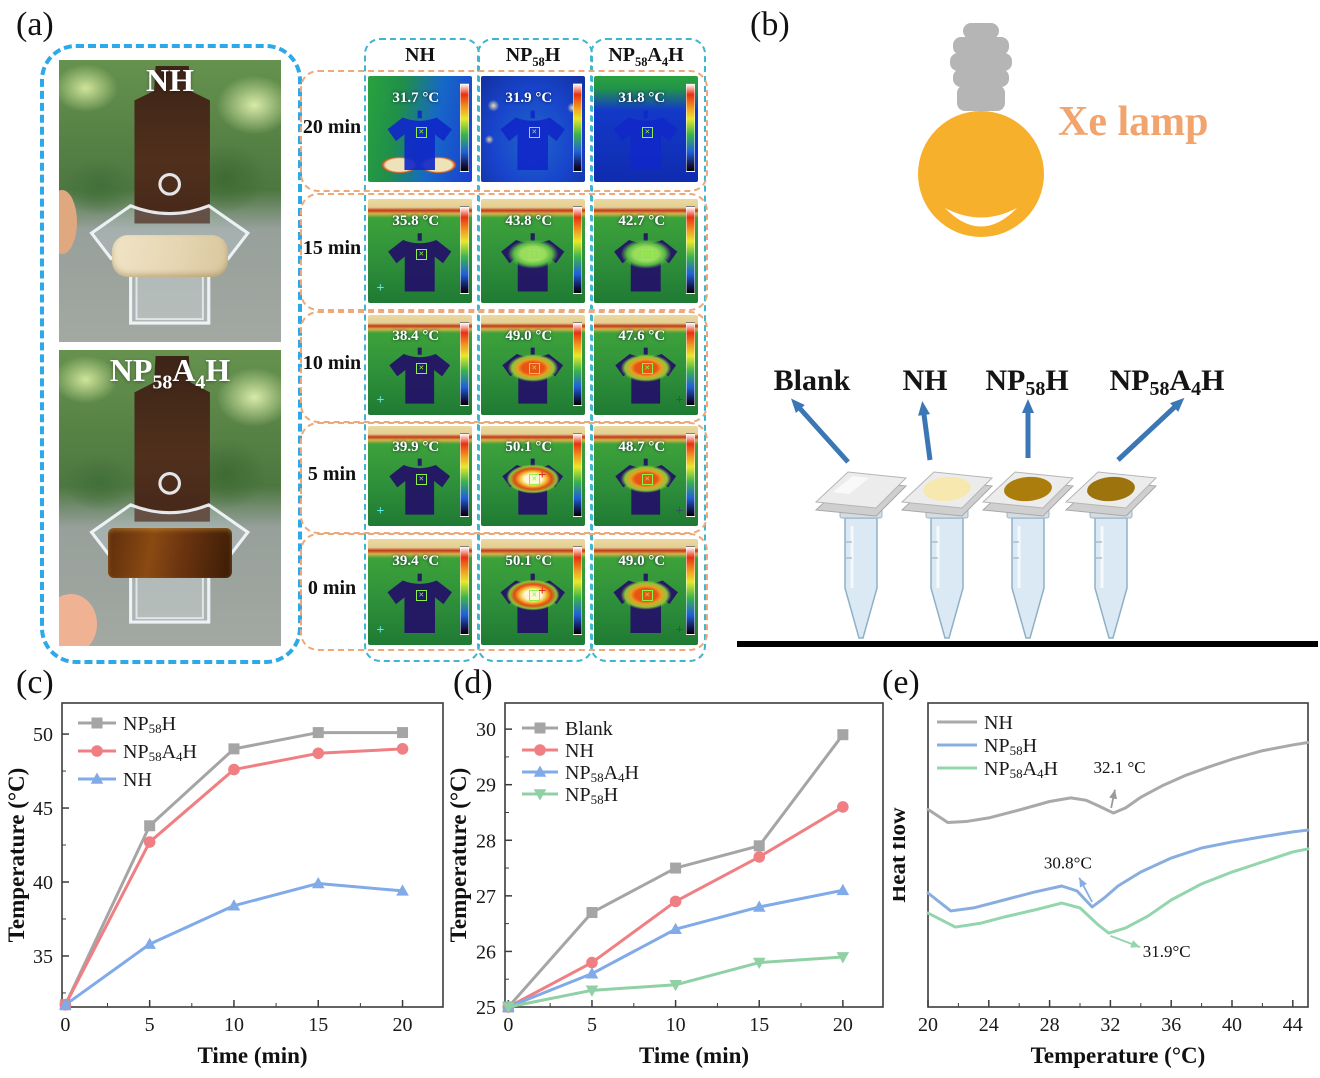 This screenshot has height=1078, width=1320. What do you see at coordinates (68, 221) in the screenshot?
I see `finger` at bounding box center [68, 221].